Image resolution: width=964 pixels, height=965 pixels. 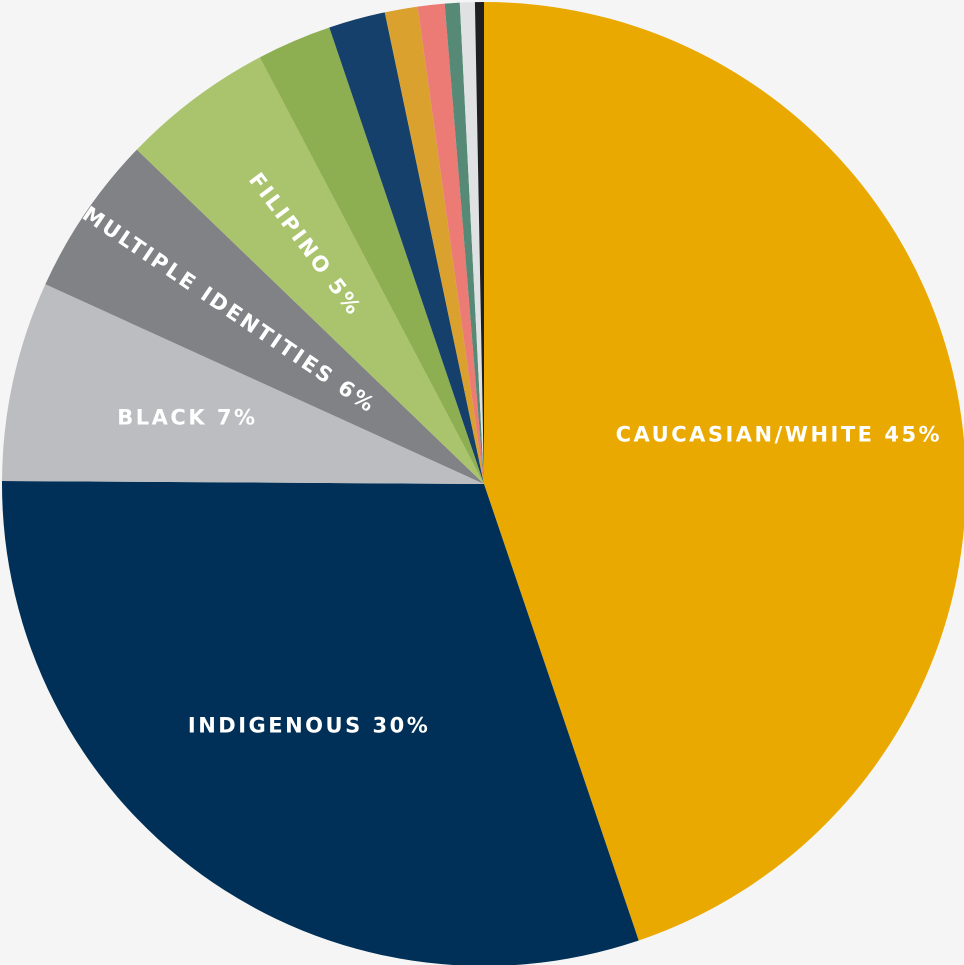 What do you see at coordinates (187, 418) in the screenshot?
I see `slice-label-2: BLACK 7%` at bounding box center [187, 418].